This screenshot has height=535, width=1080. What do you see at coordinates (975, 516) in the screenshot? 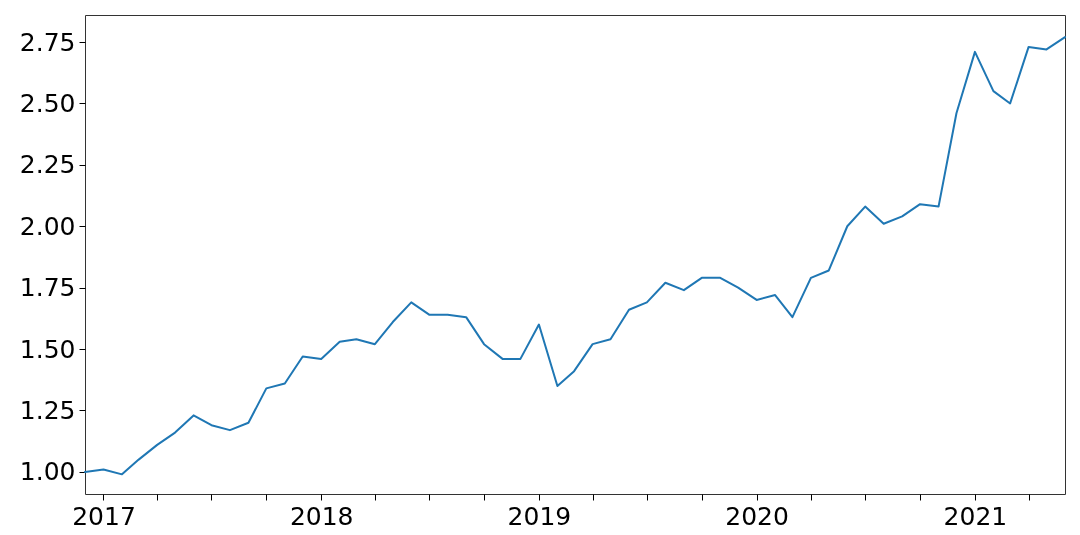
I see `x-tick-label: 2021` at bounding box center [975, 516].